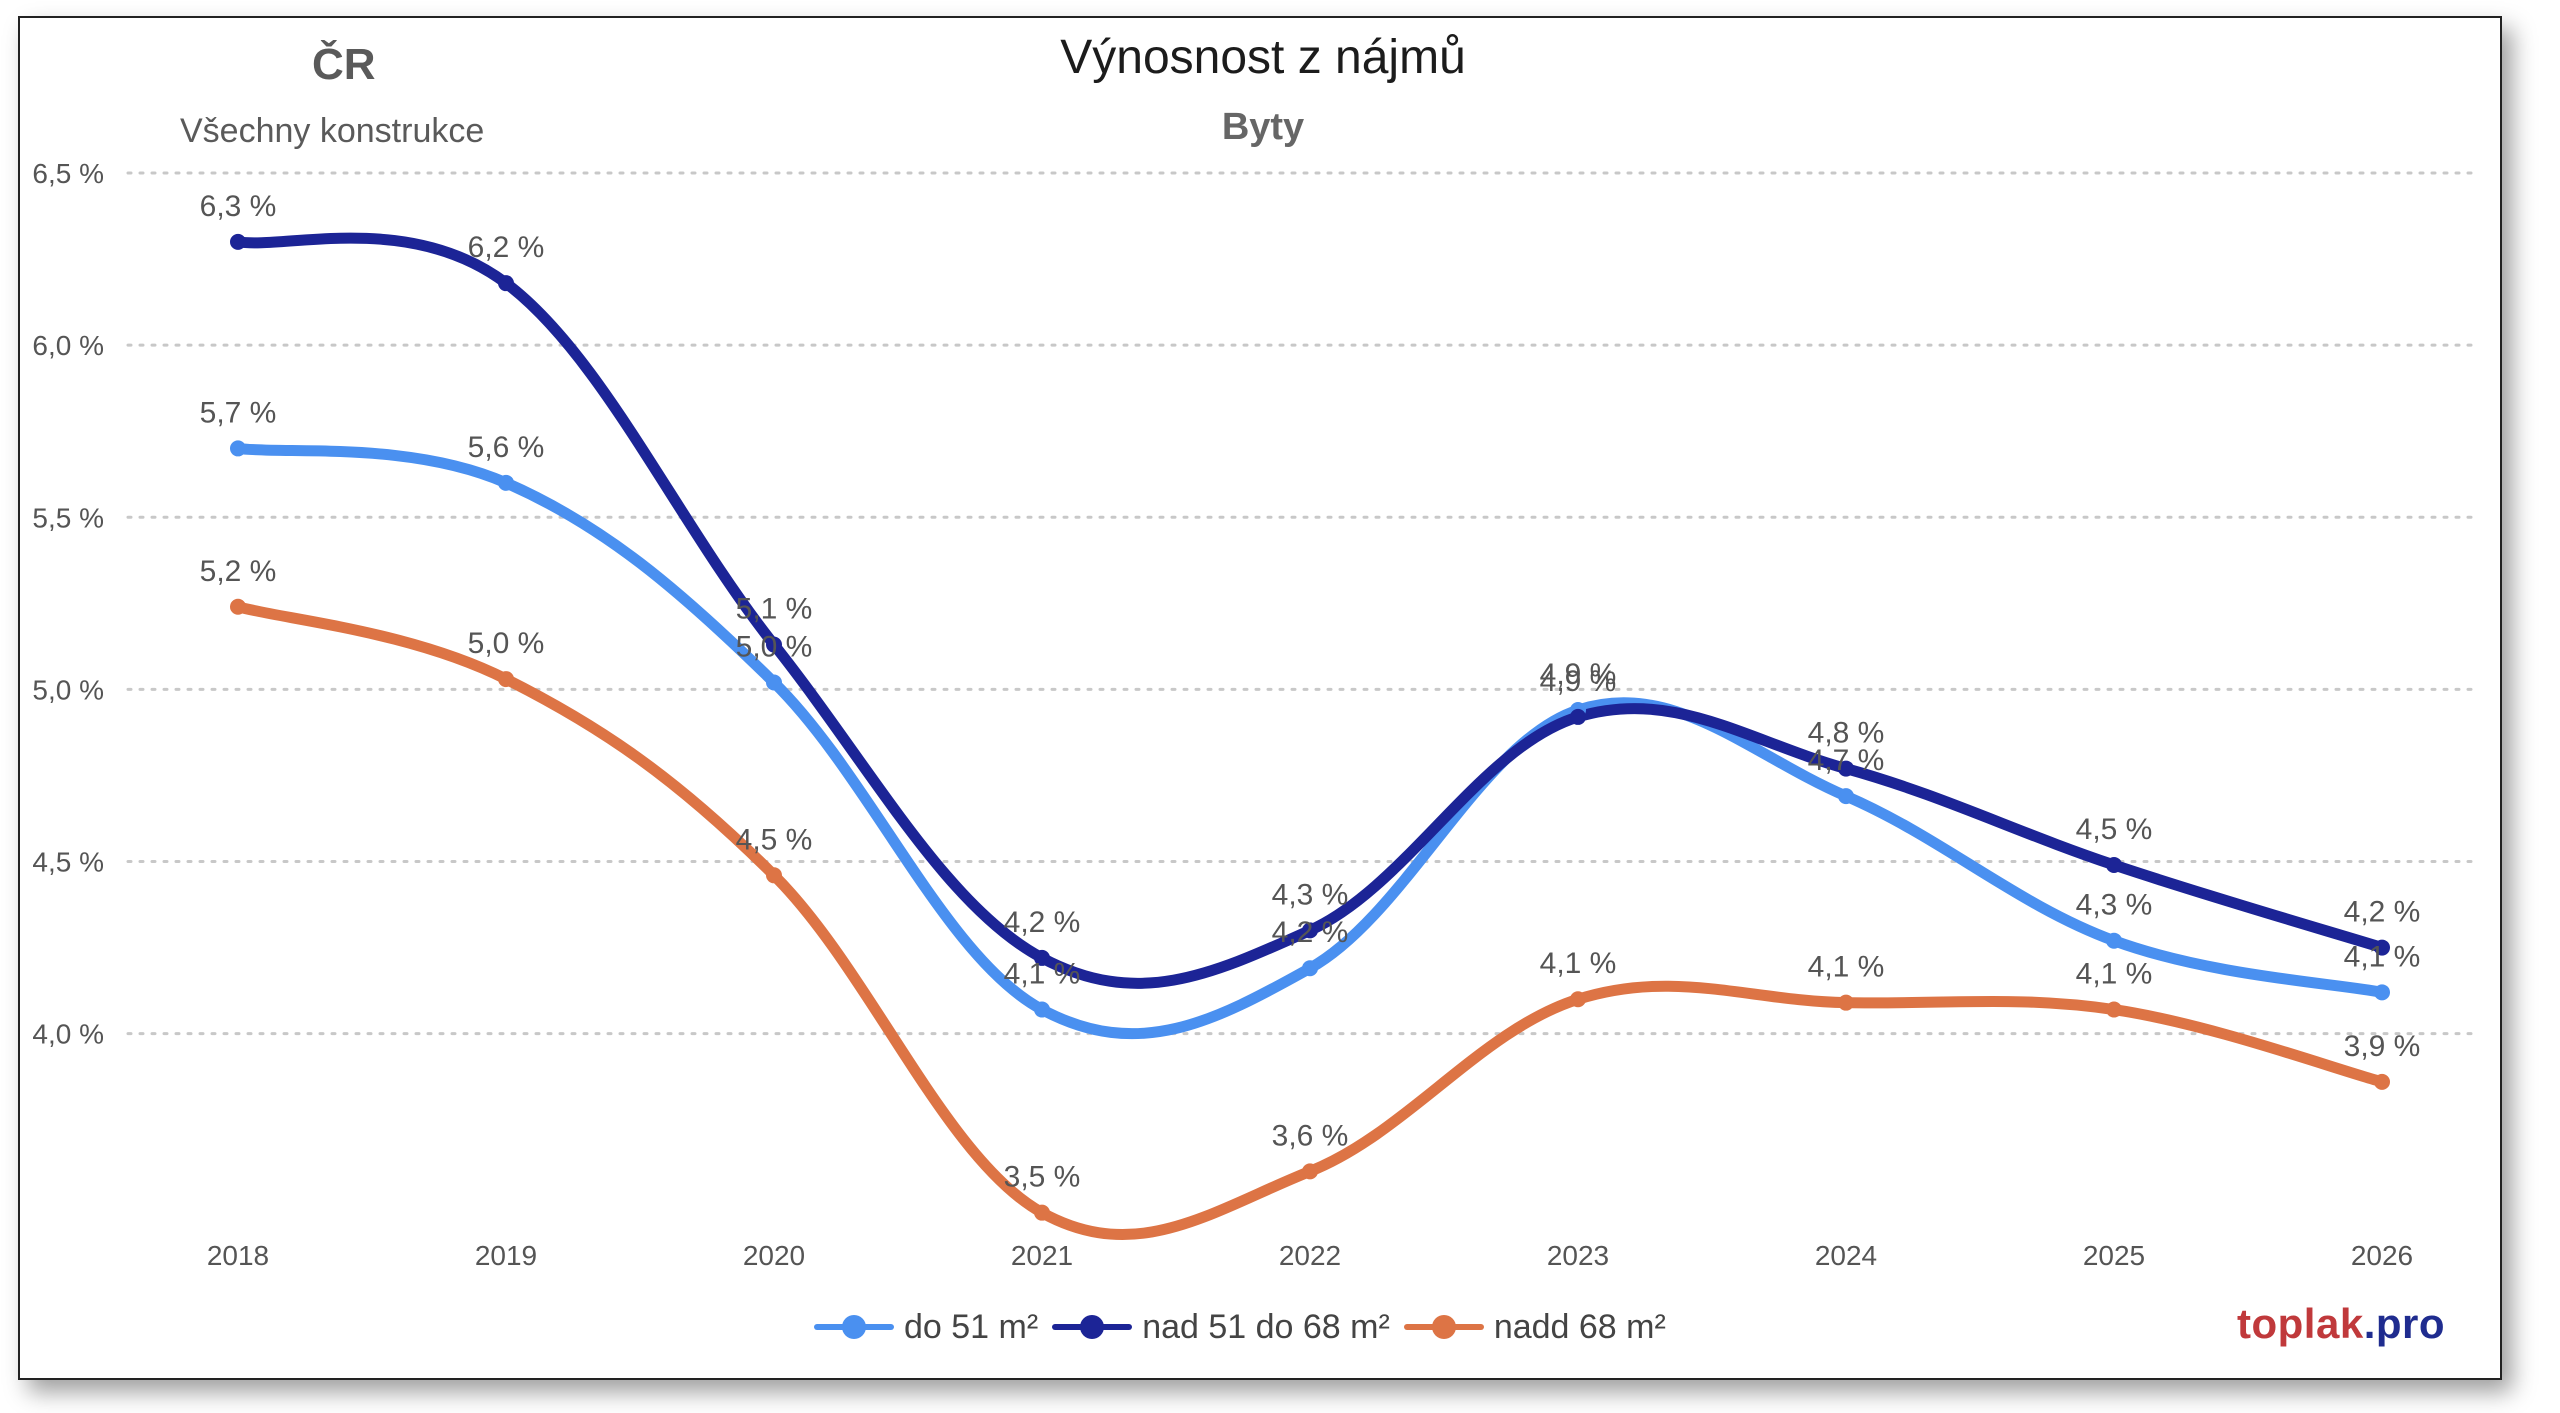  Describe the element at coordinates (238, 571) in the screenshot. I see `data-label-series-3: 5,2 %` at that location.